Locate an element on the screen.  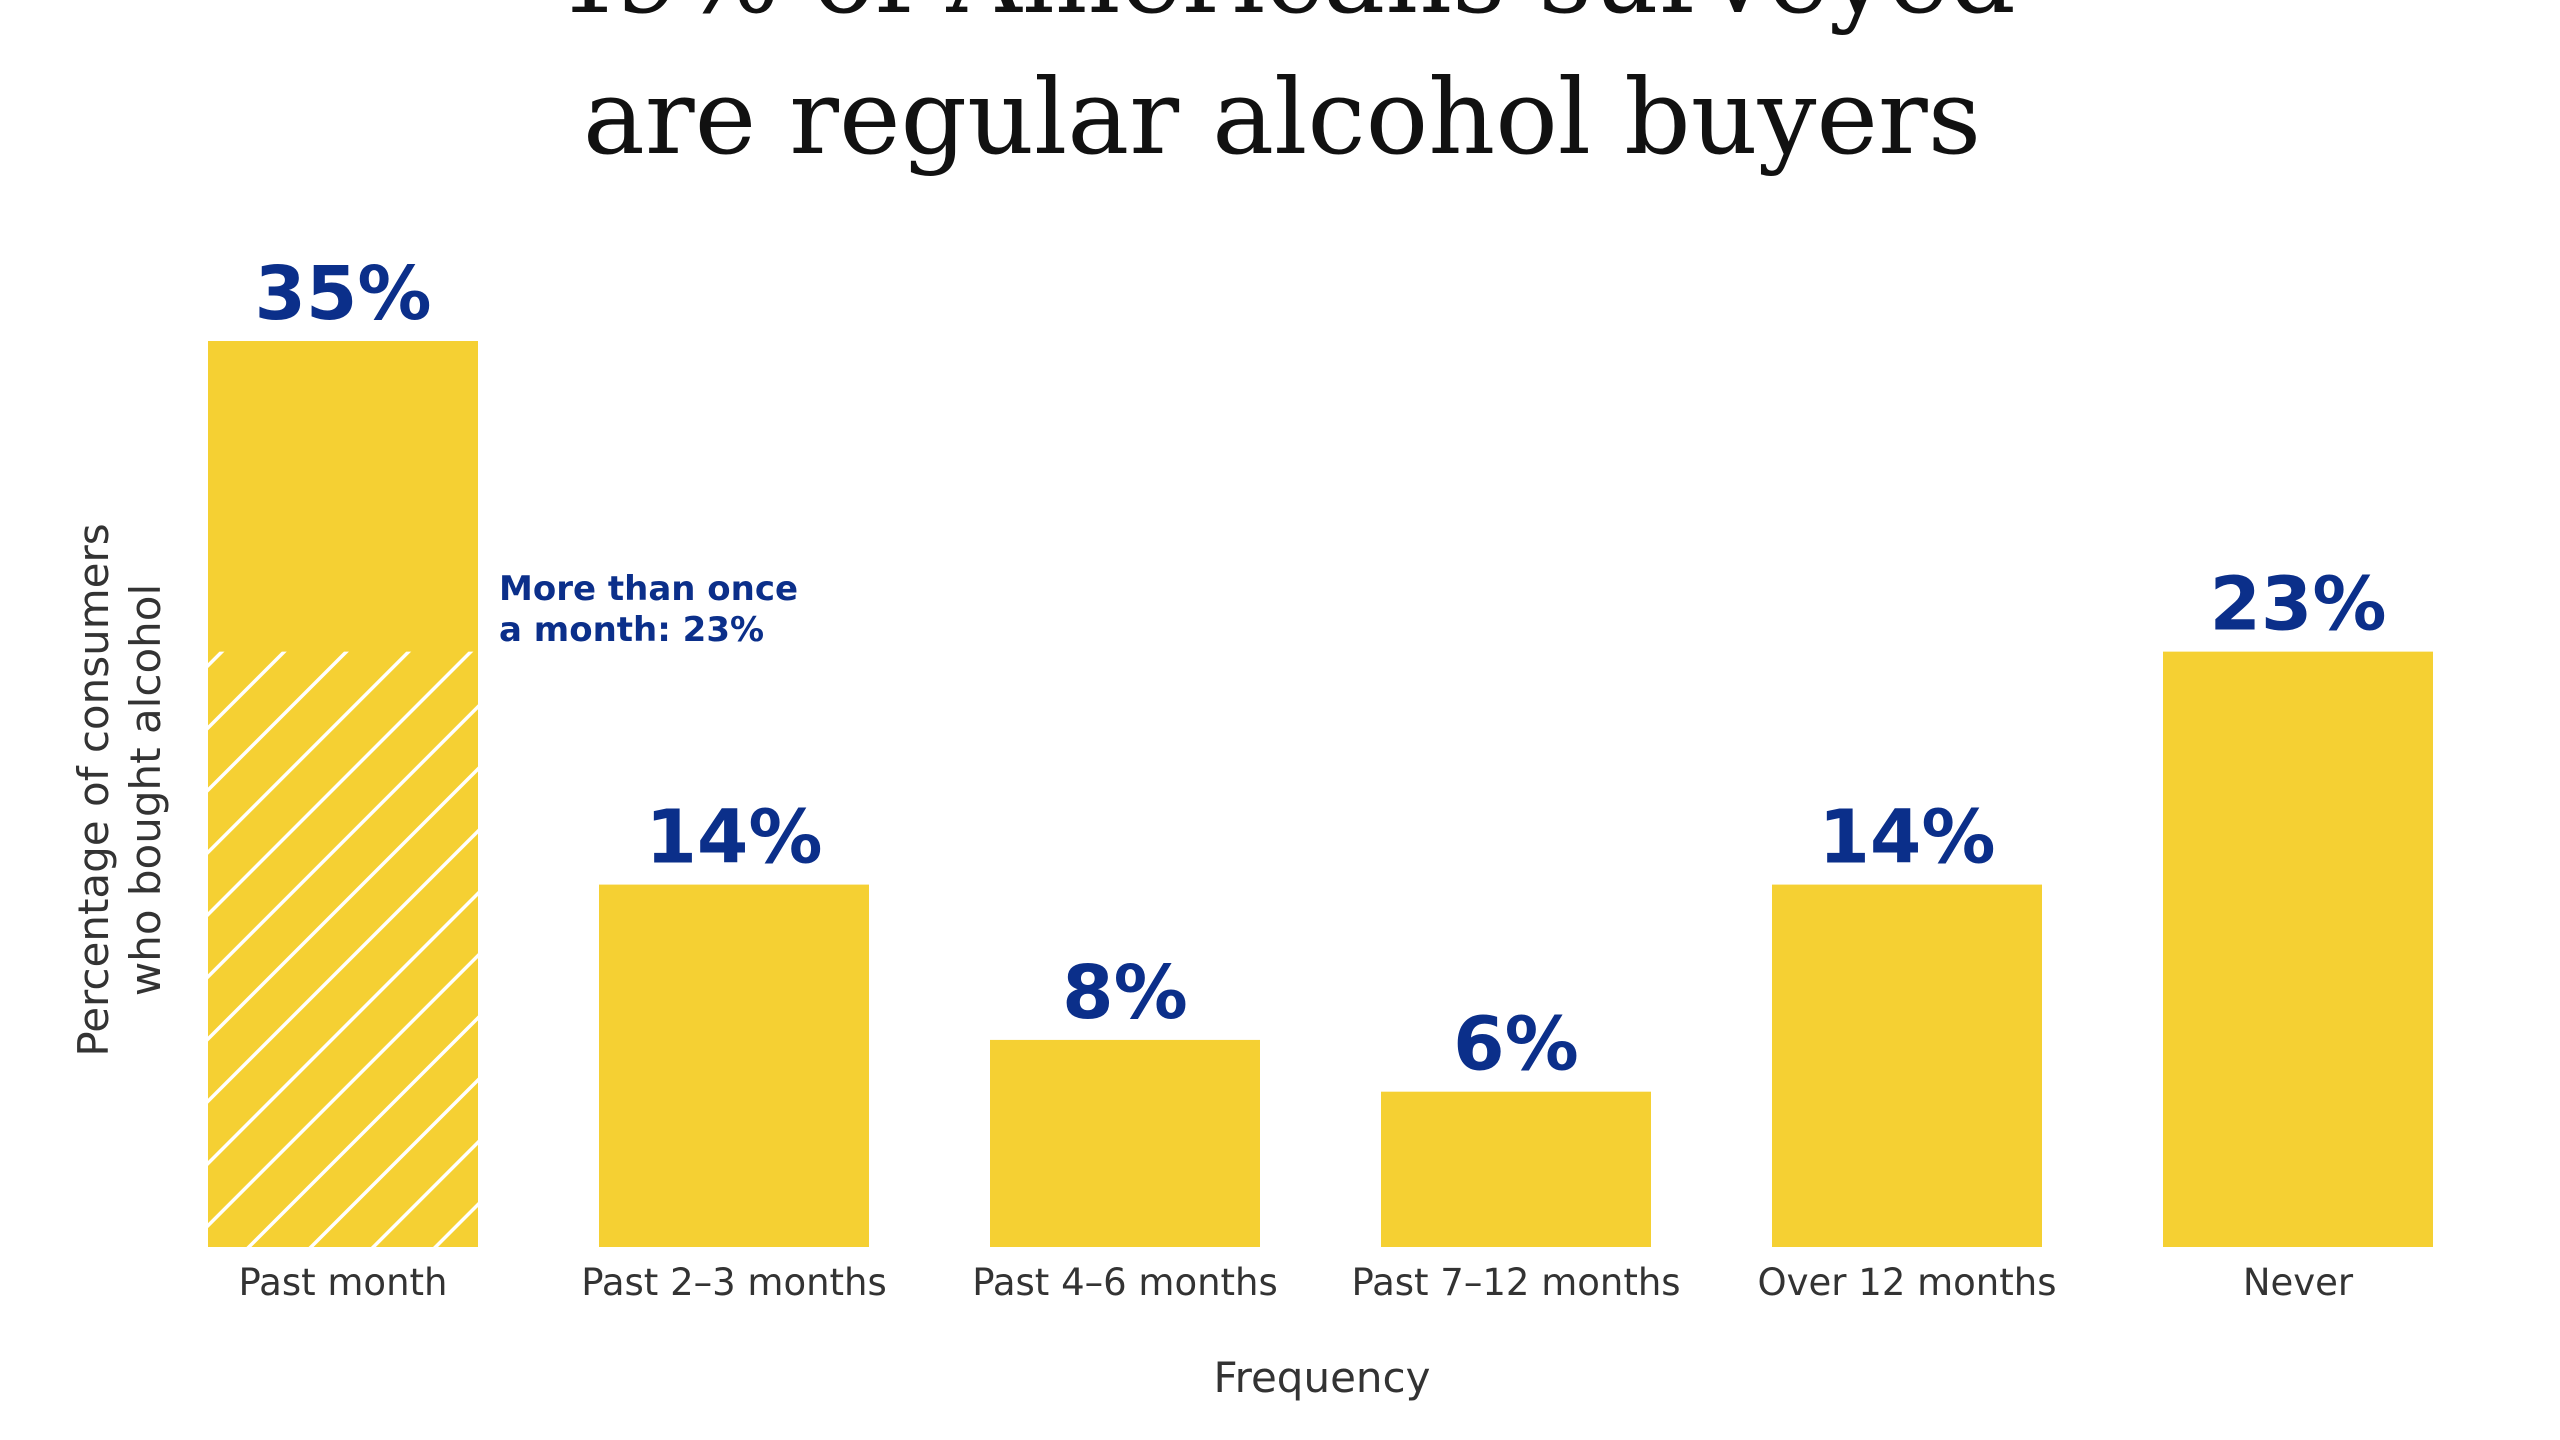
chart-title-line-2: are regular alcohol buyers is located at coordinates (1282, 117).